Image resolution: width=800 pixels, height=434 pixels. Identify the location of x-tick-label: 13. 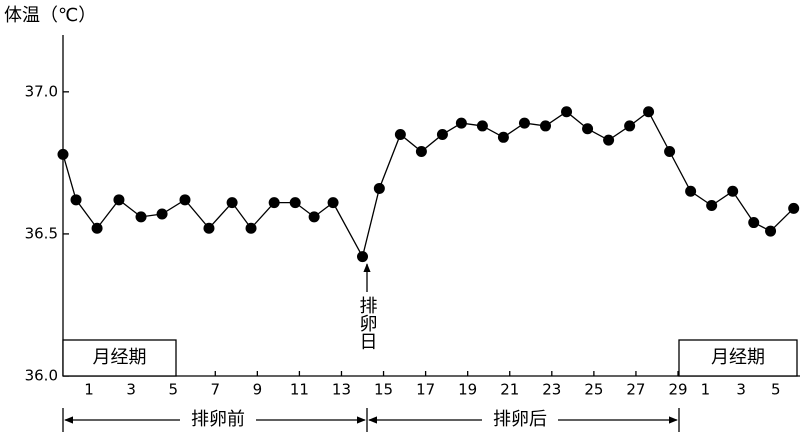
(341, 390).